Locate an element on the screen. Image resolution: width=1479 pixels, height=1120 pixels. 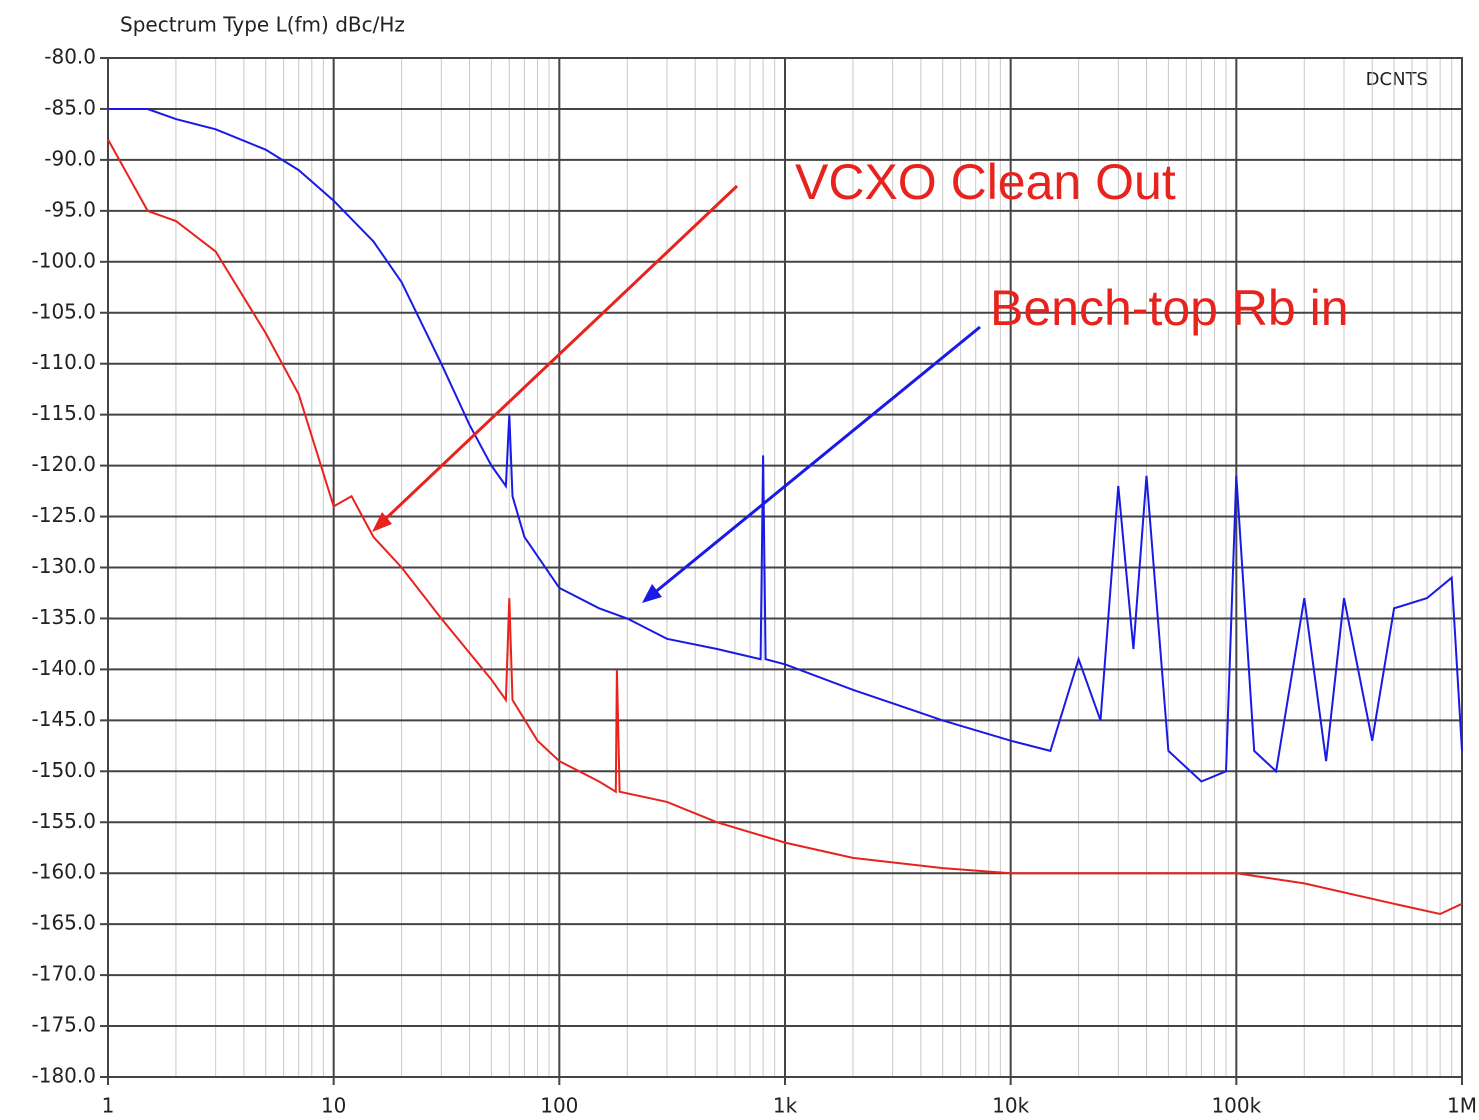
y-tick-label: -150.0 is located at coordinates (64, 770).